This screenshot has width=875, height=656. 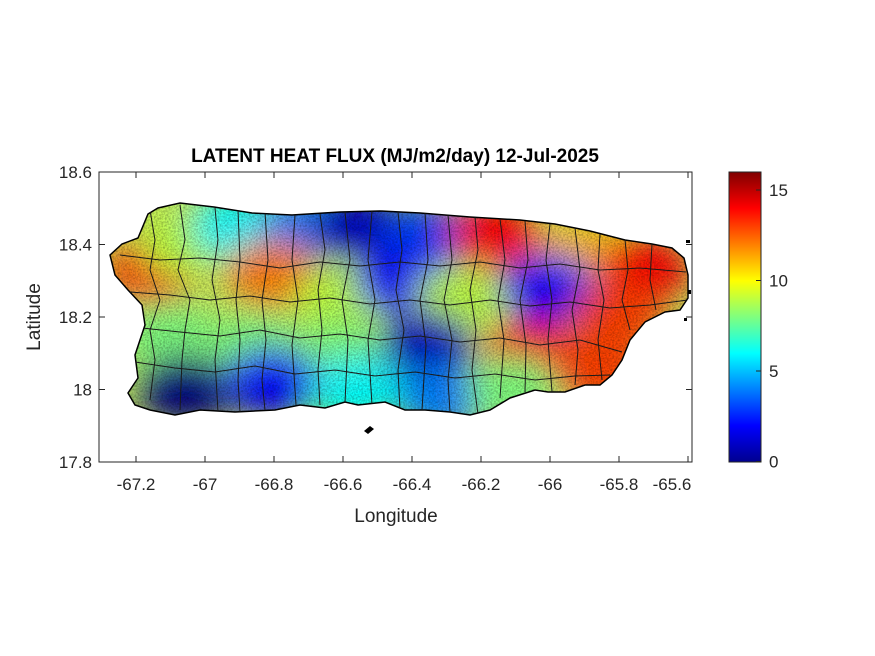 I want to click on colorbar-tick-label: 0, so click(x=773, y=462).